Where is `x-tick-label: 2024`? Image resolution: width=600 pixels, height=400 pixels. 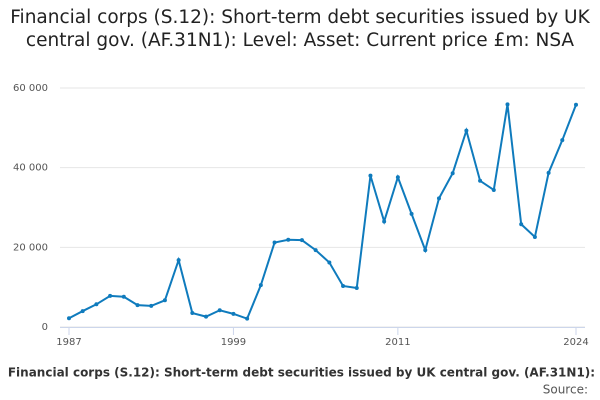 x-tick-label: 2024 is located at coordinates (575, 342).